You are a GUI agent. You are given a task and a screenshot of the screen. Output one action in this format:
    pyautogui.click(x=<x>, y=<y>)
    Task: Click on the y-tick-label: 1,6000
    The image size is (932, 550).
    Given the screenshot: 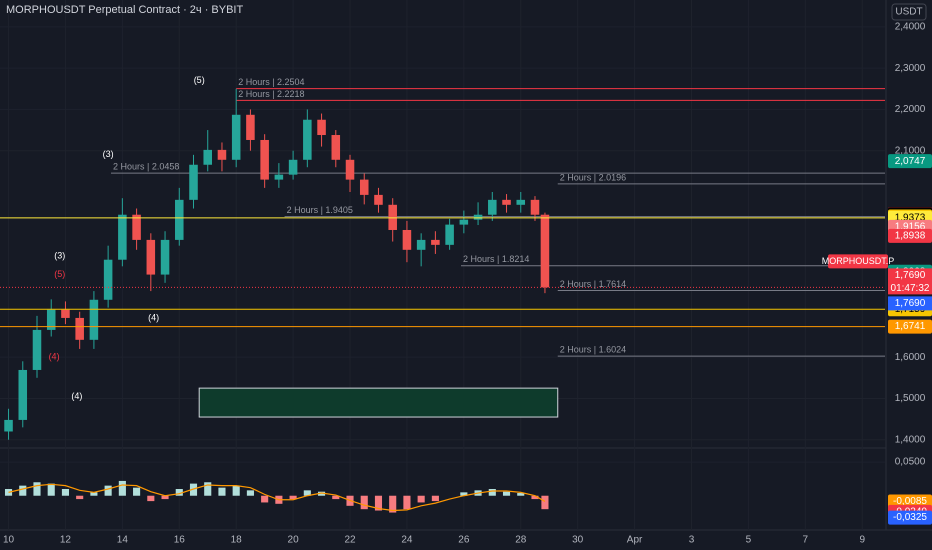 What is the action you would take?
    pyautogui.click(x=910, y=357)
    